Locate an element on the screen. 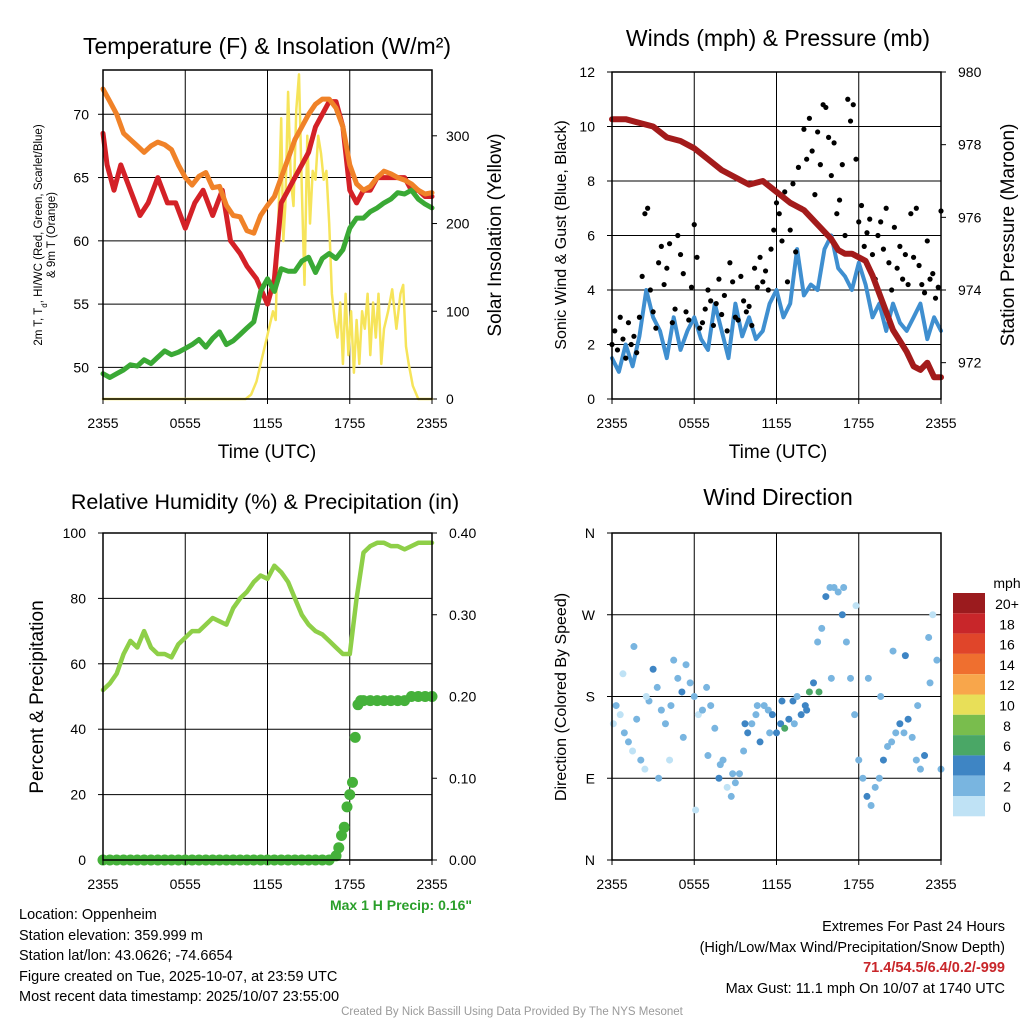 Image resolution: width=1024 pixels, height=1024 pixels. dir-ylabel: Direction (Colored By Speed) is located at coordinates (561, 697).